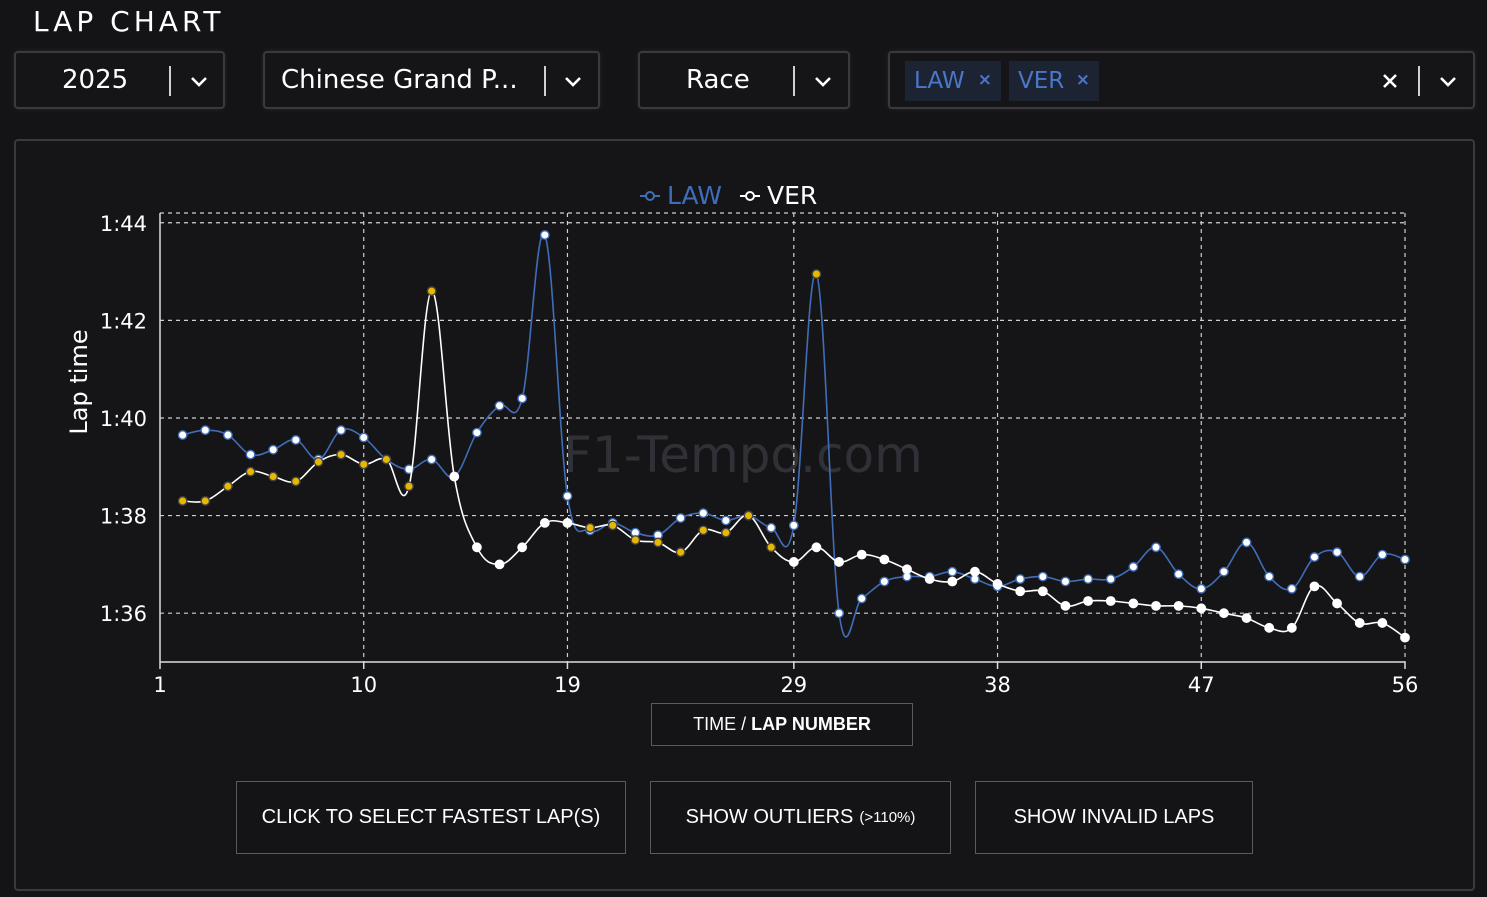  What do you see at coordinates (743, 455) in the screenshot?
I see `watermark: F1-Tempo.com` at bounding box center [743, 455].